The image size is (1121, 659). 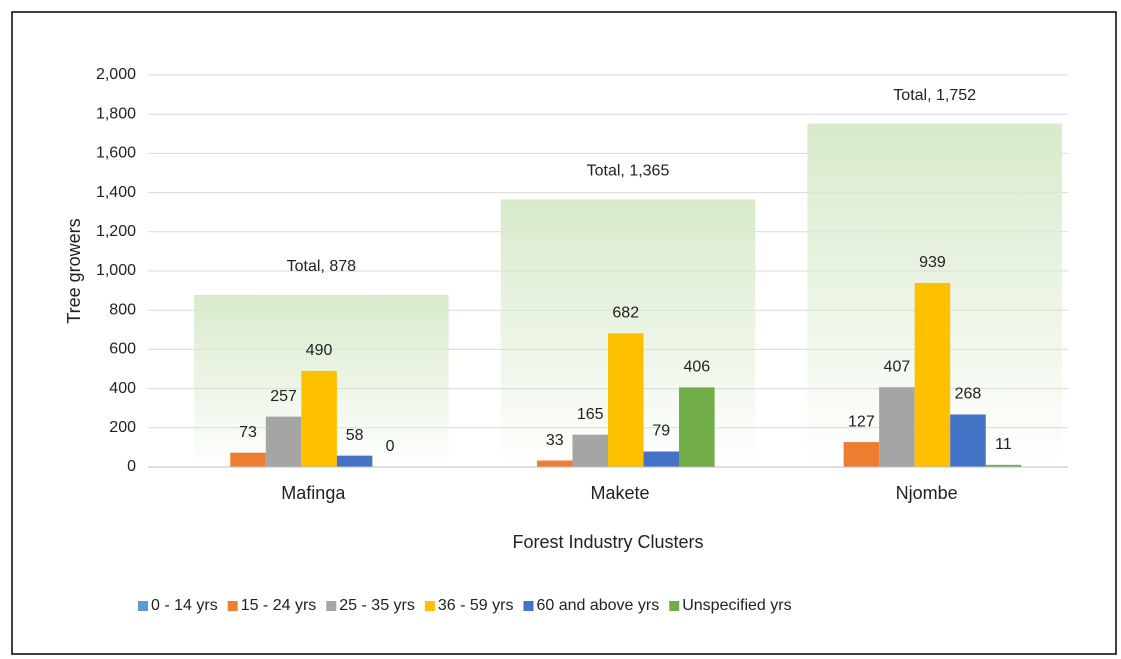 I want to click on x-tick-label: Makete, so click(x=619, y=493).